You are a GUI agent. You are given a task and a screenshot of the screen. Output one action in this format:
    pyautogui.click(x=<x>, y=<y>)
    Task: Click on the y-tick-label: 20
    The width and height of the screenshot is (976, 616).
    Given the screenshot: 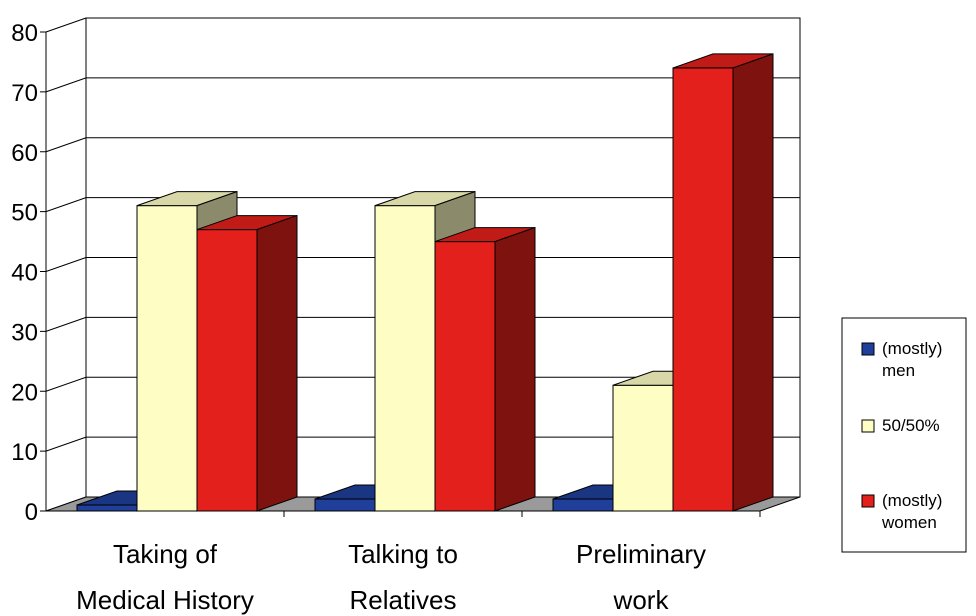 What is the action you would take?
    pyautogui.click(x=24, y=392)
    